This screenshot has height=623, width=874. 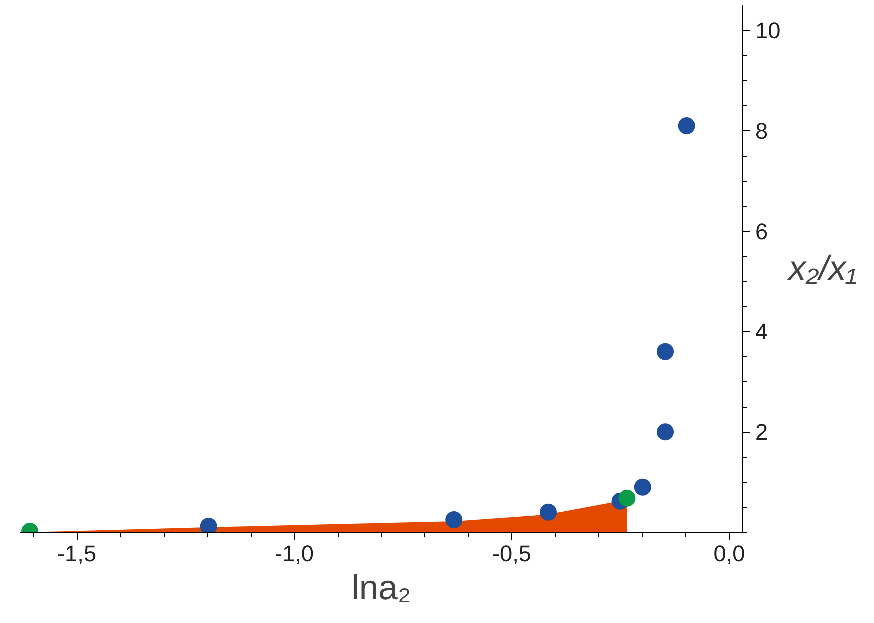 What do you see at coordinates (762, 331) in the screenshot?
I see `y-tick-label: 4` at bounding box center [762, 331].